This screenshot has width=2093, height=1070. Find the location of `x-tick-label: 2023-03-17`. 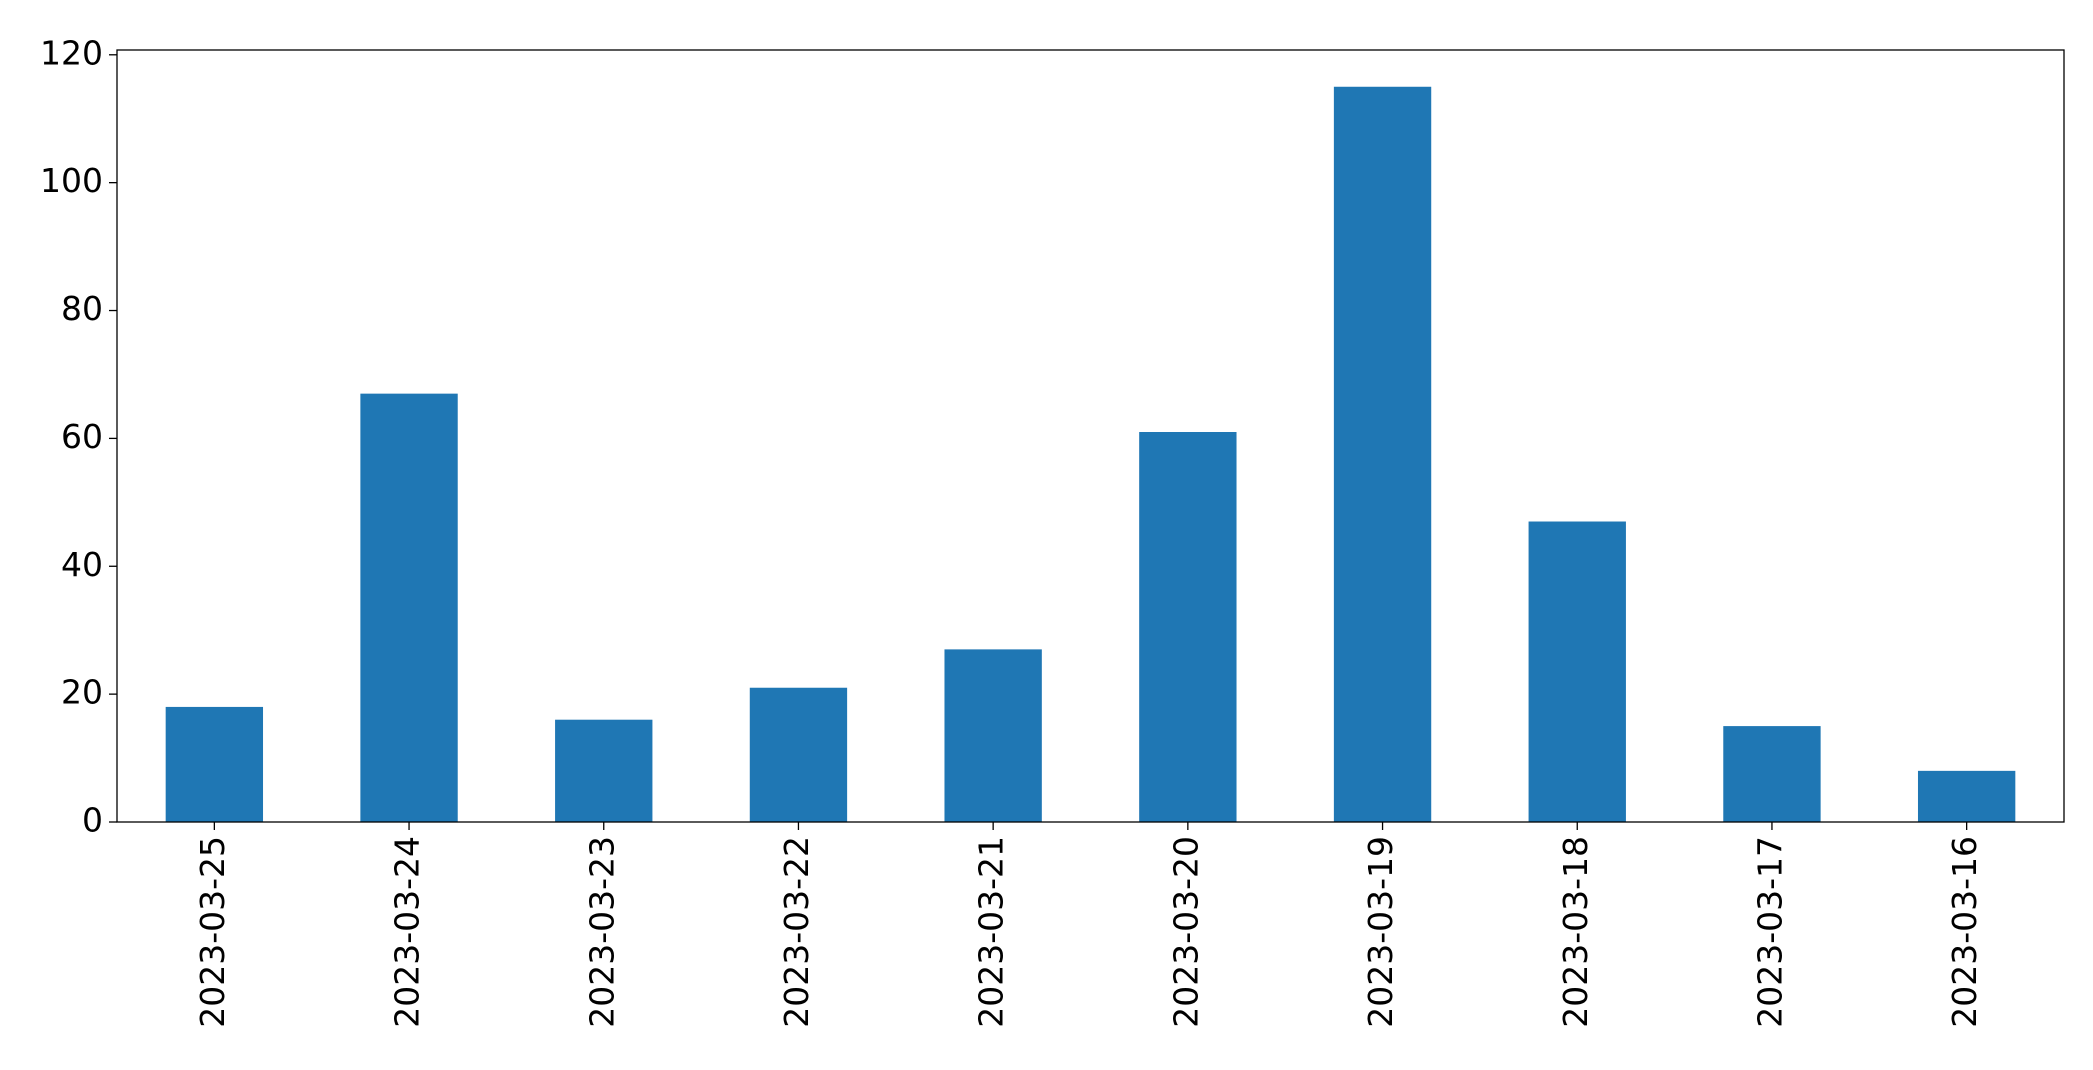

x-tick-label: 2023-03-17 is located at coordinates (1769, 932).